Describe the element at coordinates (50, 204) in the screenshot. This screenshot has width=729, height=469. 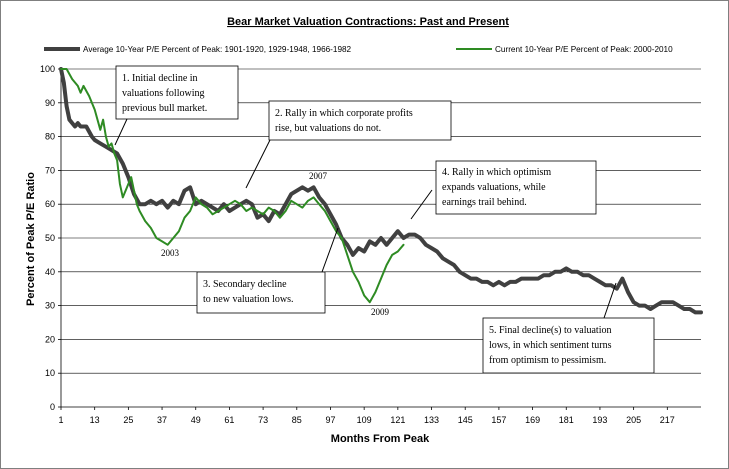
I see `y-tick-label-60: 60` at that location.